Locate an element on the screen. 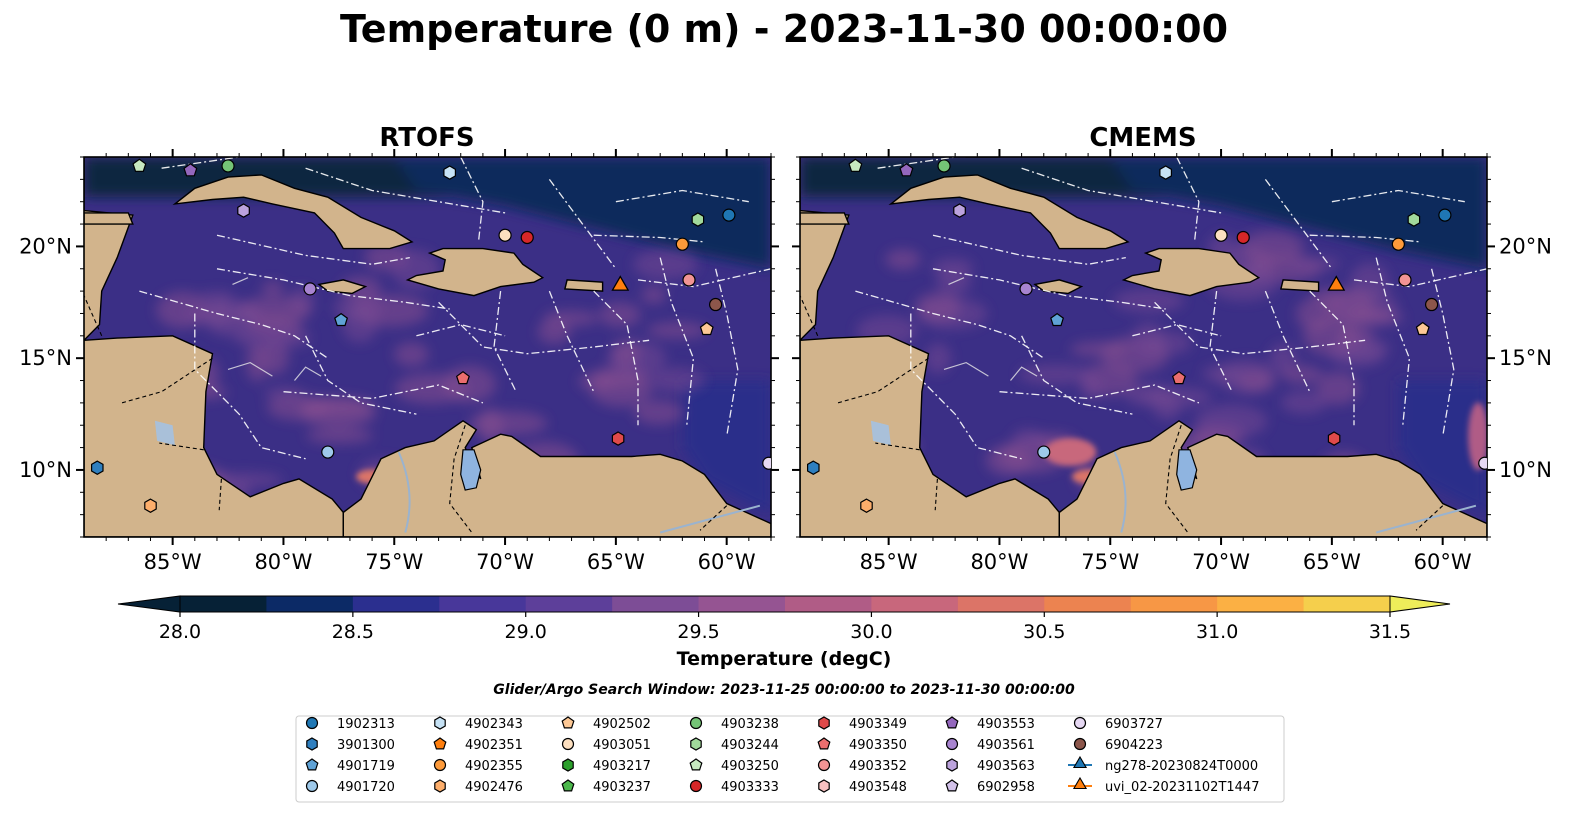 This screenshot has height=827, width=1577. land-puertorico is located at coordinates (584, 285).